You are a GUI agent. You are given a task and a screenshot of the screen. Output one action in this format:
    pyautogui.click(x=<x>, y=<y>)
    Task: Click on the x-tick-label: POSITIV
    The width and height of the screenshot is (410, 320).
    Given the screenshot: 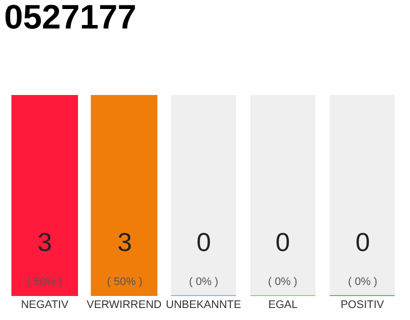 What is the action you would take?
    pyautogui.click(x=362, y=305)
    